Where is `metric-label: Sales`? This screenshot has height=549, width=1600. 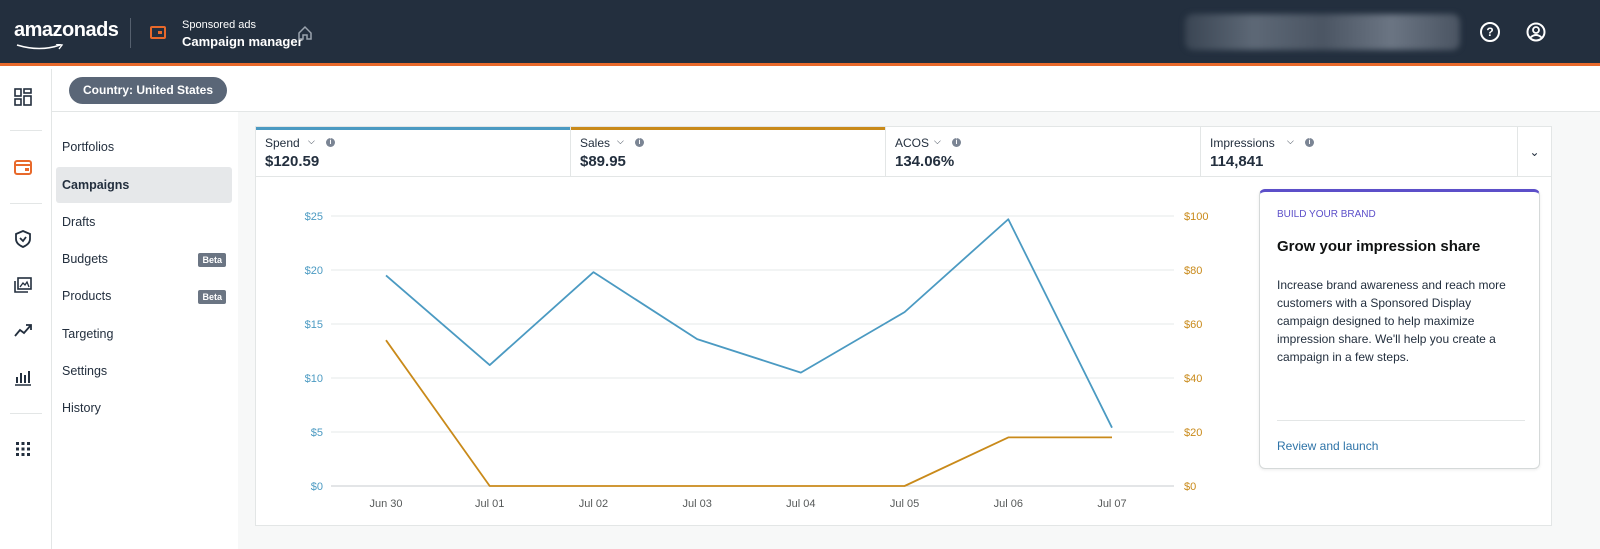
metric-label: Sales is located at coordinates (595, 143).